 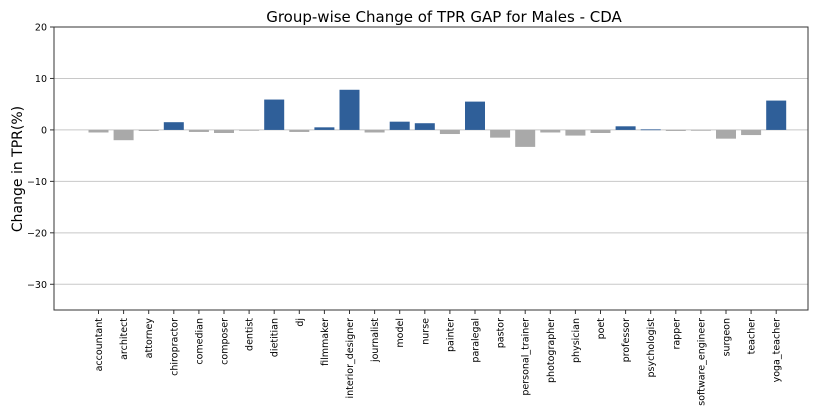 What do you see at coordinates (324, 128) in the screenshot?
I see `bar-filmmaker` at bounding box center [324, 128].